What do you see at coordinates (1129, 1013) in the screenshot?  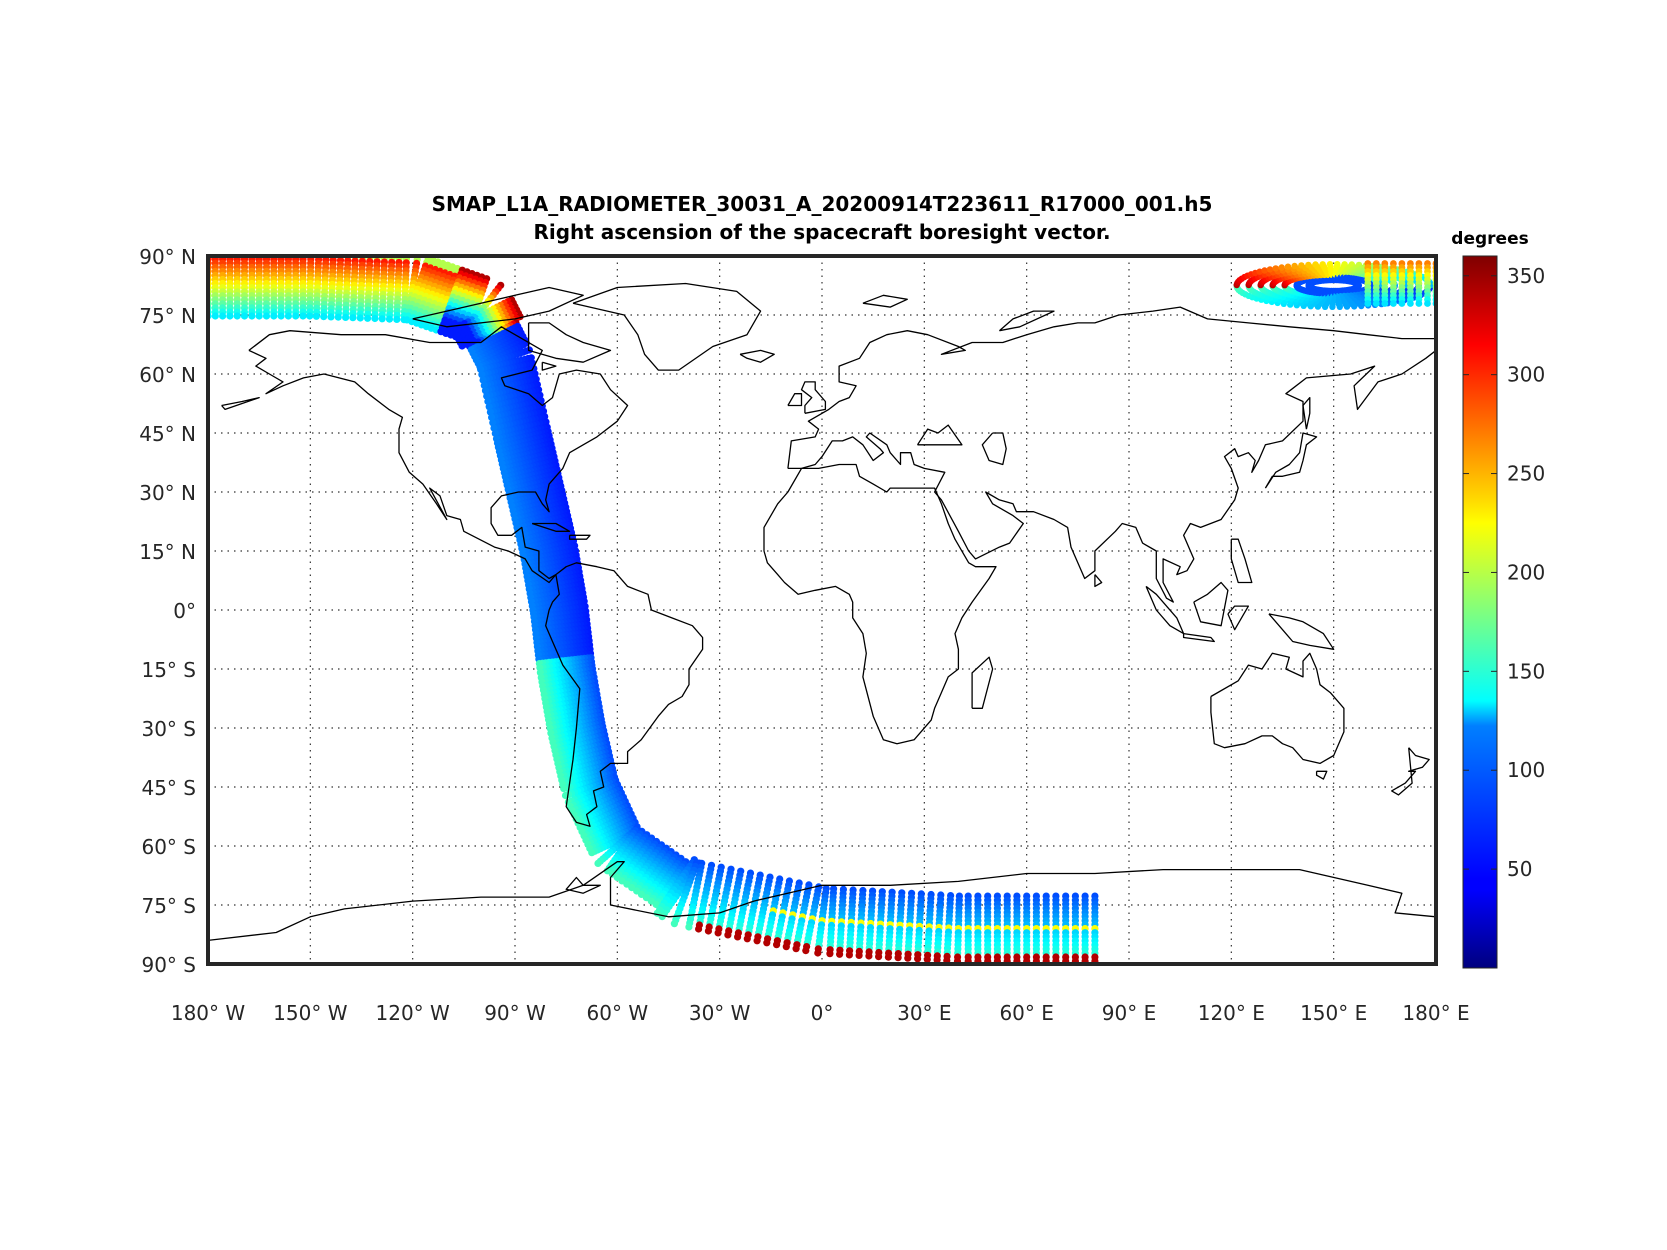 I see `longitude-label: 90° E` at bounding box center [1129, 1013].